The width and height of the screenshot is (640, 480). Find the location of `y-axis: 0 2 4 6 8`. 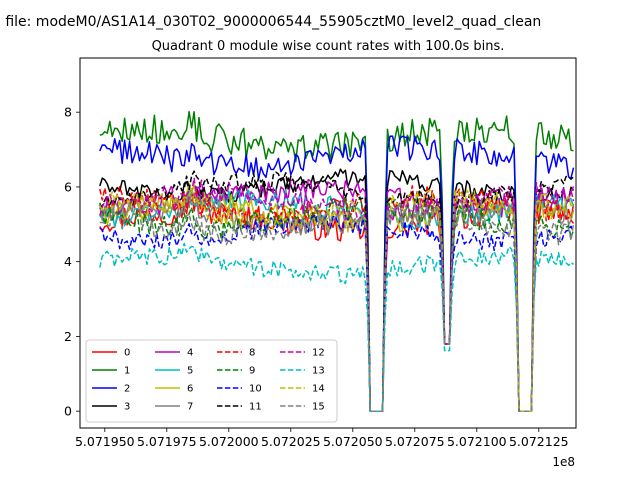

y-axis: 0 2 4 6 8 is located at coordinates (72, 262).